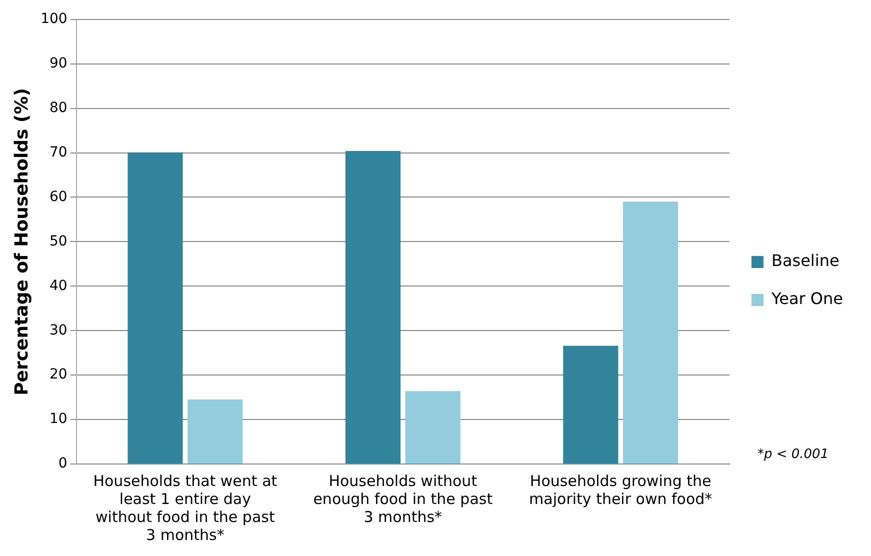  What do you see at coordinates (58, 374) in the screenshot?
I see `y-tick-label: 20` at bounding box center [58, 374].